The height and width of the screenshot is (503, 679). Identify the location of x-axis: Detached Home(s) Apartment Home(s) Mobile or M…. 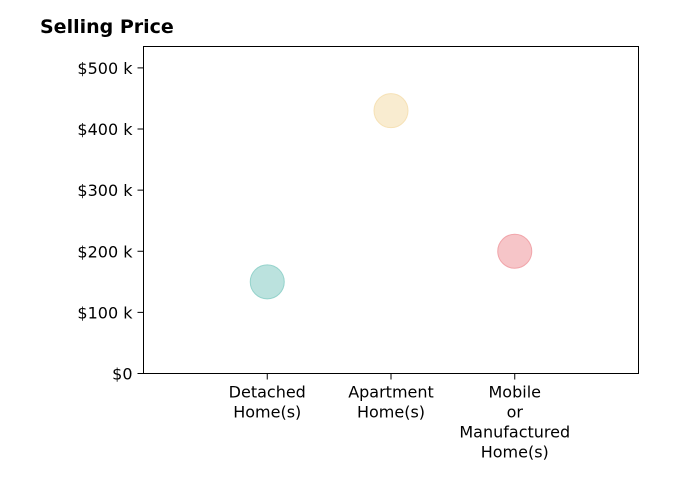
(399, 417).